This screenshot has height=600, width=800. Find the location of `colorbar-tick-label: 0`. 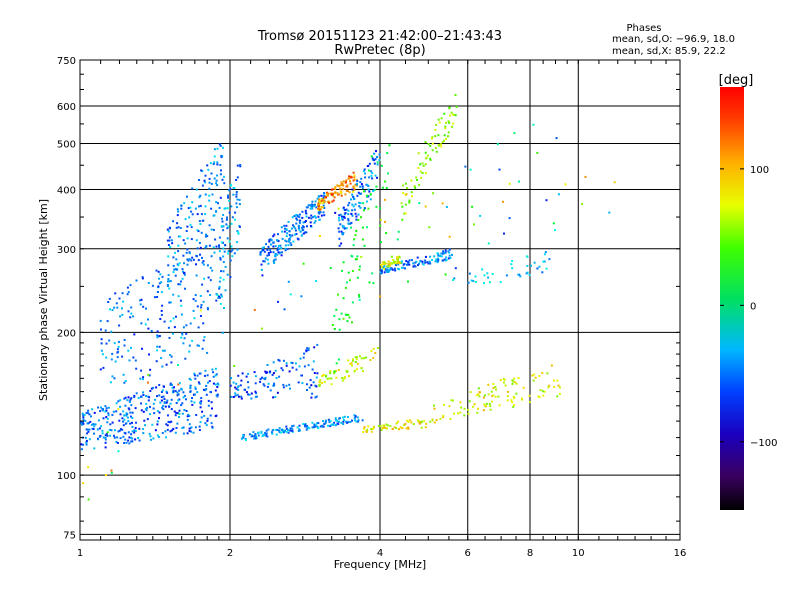

colorbar-tick-label: 0 is located at coordinates (753, 306).